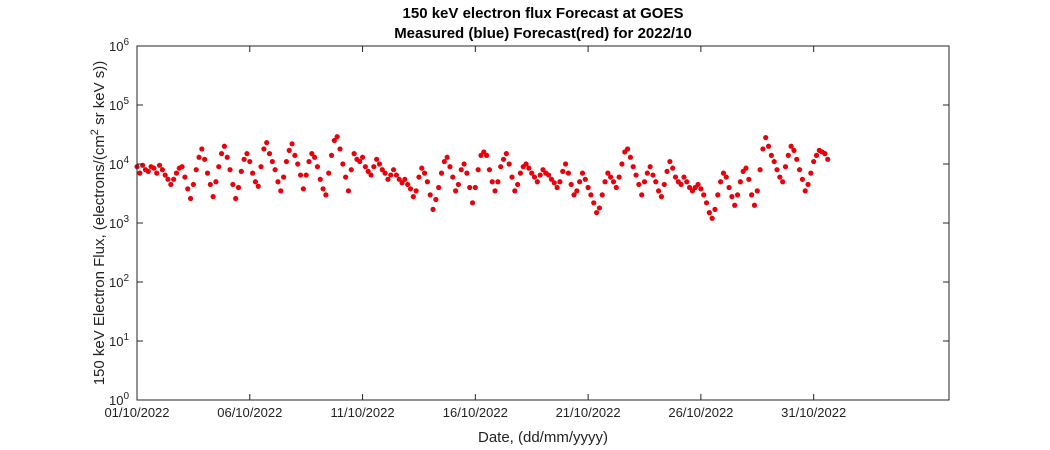 This screenshot has height=450, width=1050. I want to click on y-tick-label-1: 10¹, so click(119, 340).